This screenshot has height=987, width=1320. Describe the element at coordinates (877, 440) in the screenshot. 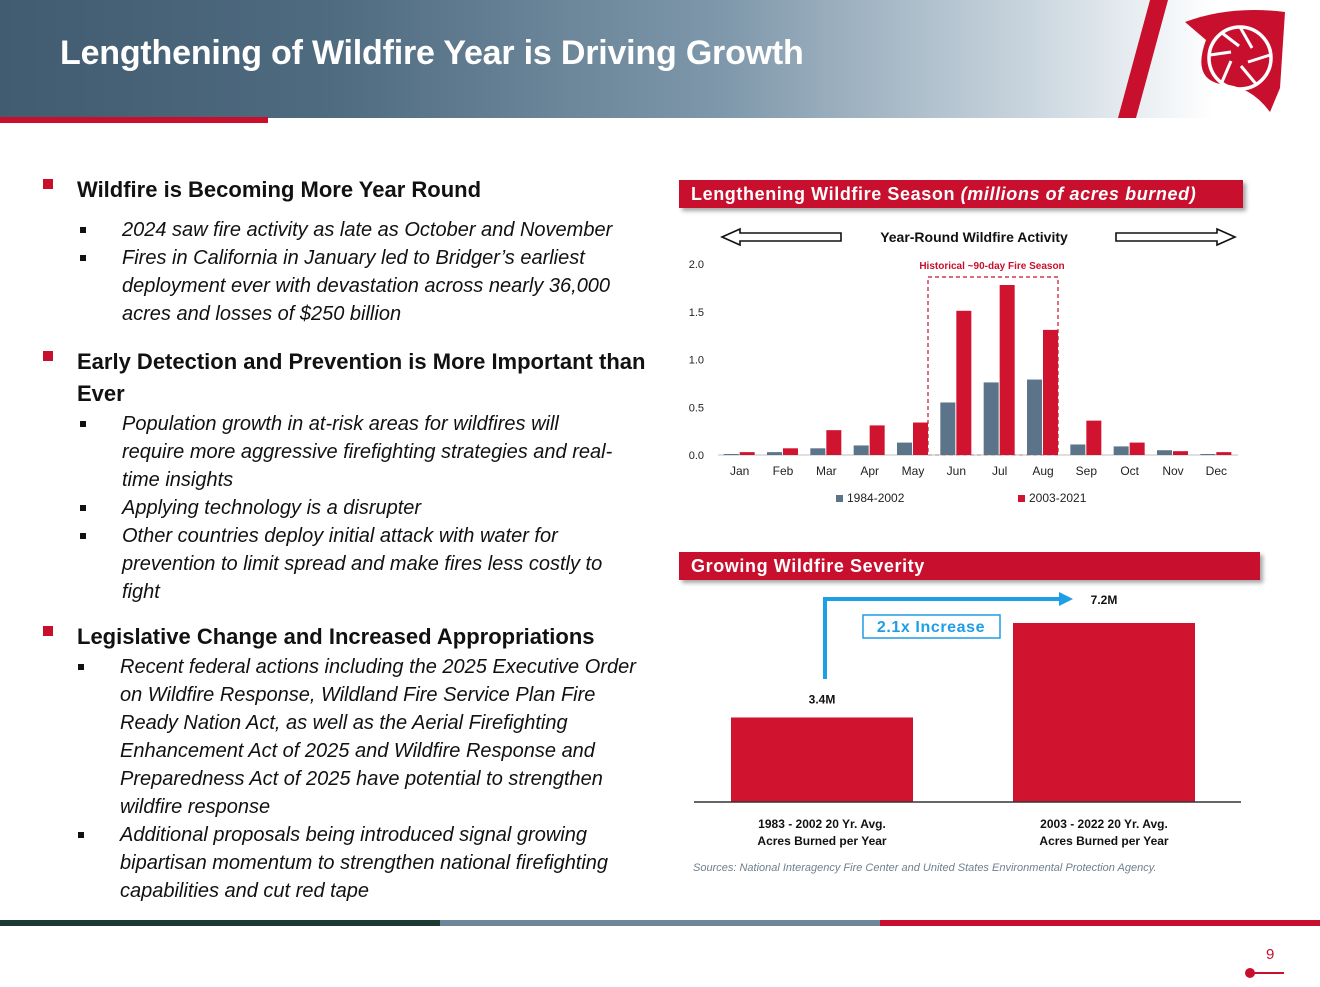

I see `bar-2003-2021-Apr` at that location.